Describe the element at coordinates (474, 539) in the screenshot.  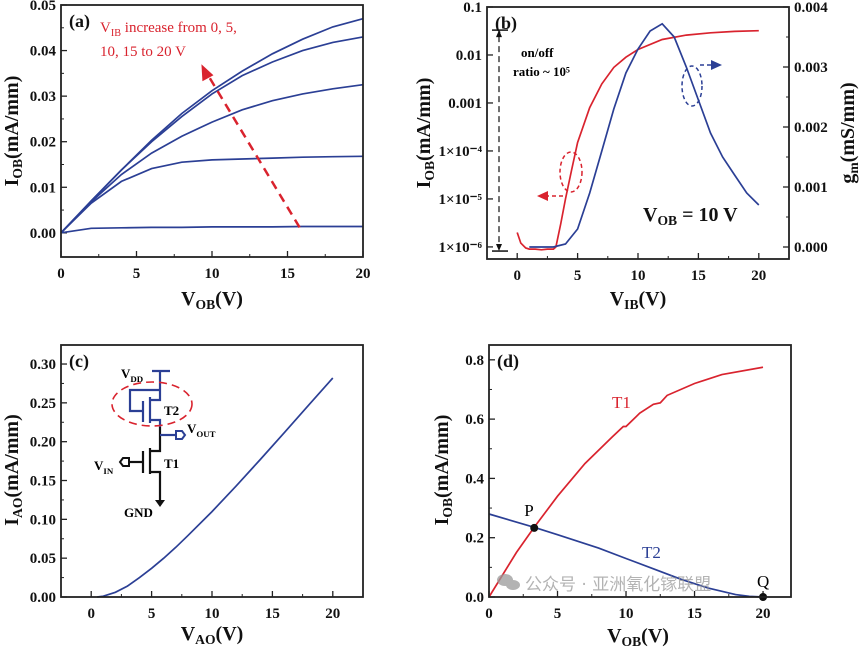
I see `y-tick-label: 0.2` at that location.